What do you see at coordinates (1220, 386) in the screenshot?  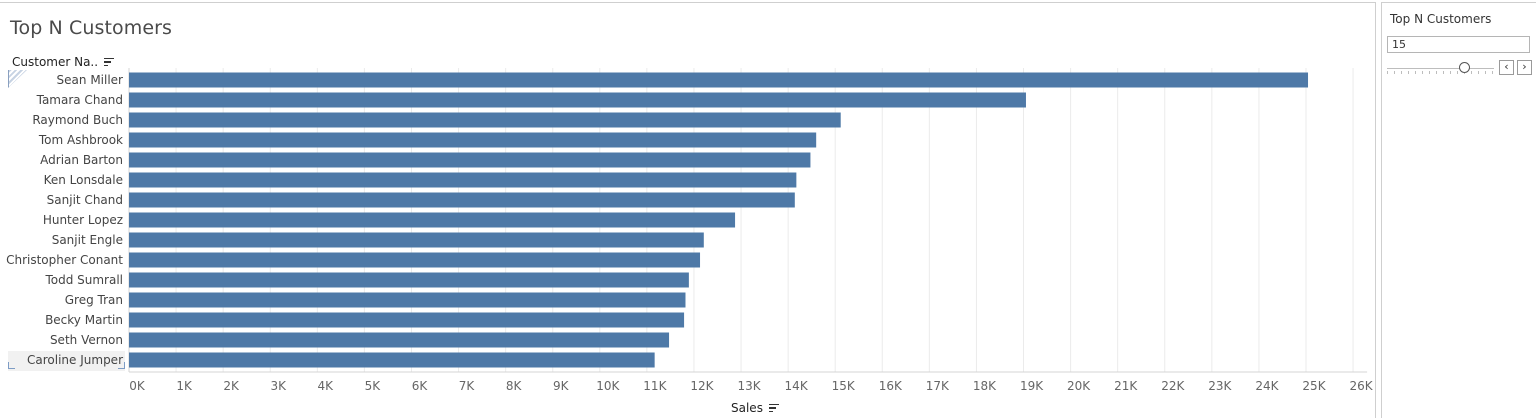 I see `x-tick-label: 23K` at bounding box center [1220, 386].